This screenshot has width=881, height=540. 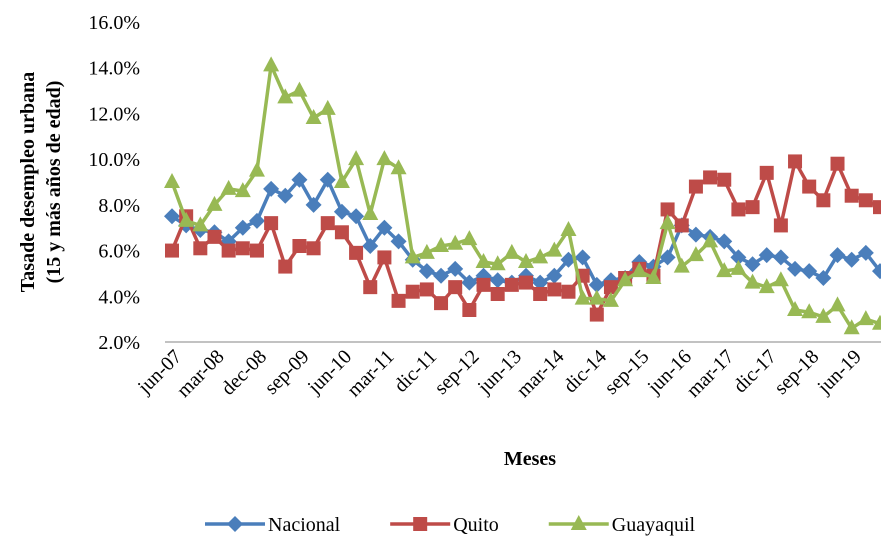 I want to click on legend-label: Nacional, so click(x=304, y=525).